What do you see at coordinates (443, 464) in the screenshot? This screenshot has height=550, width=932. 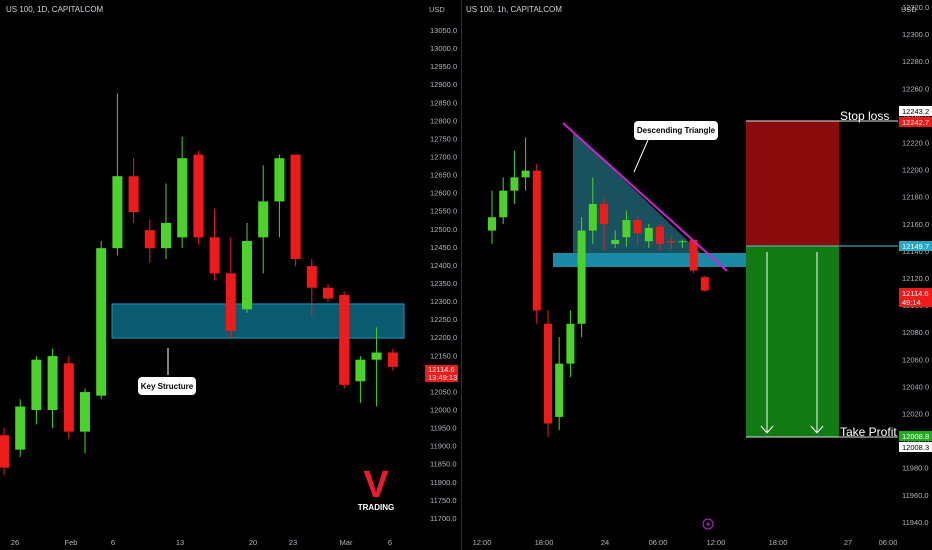 I see `price-tick-label: 11850.0` at bounding box center [443, 464].